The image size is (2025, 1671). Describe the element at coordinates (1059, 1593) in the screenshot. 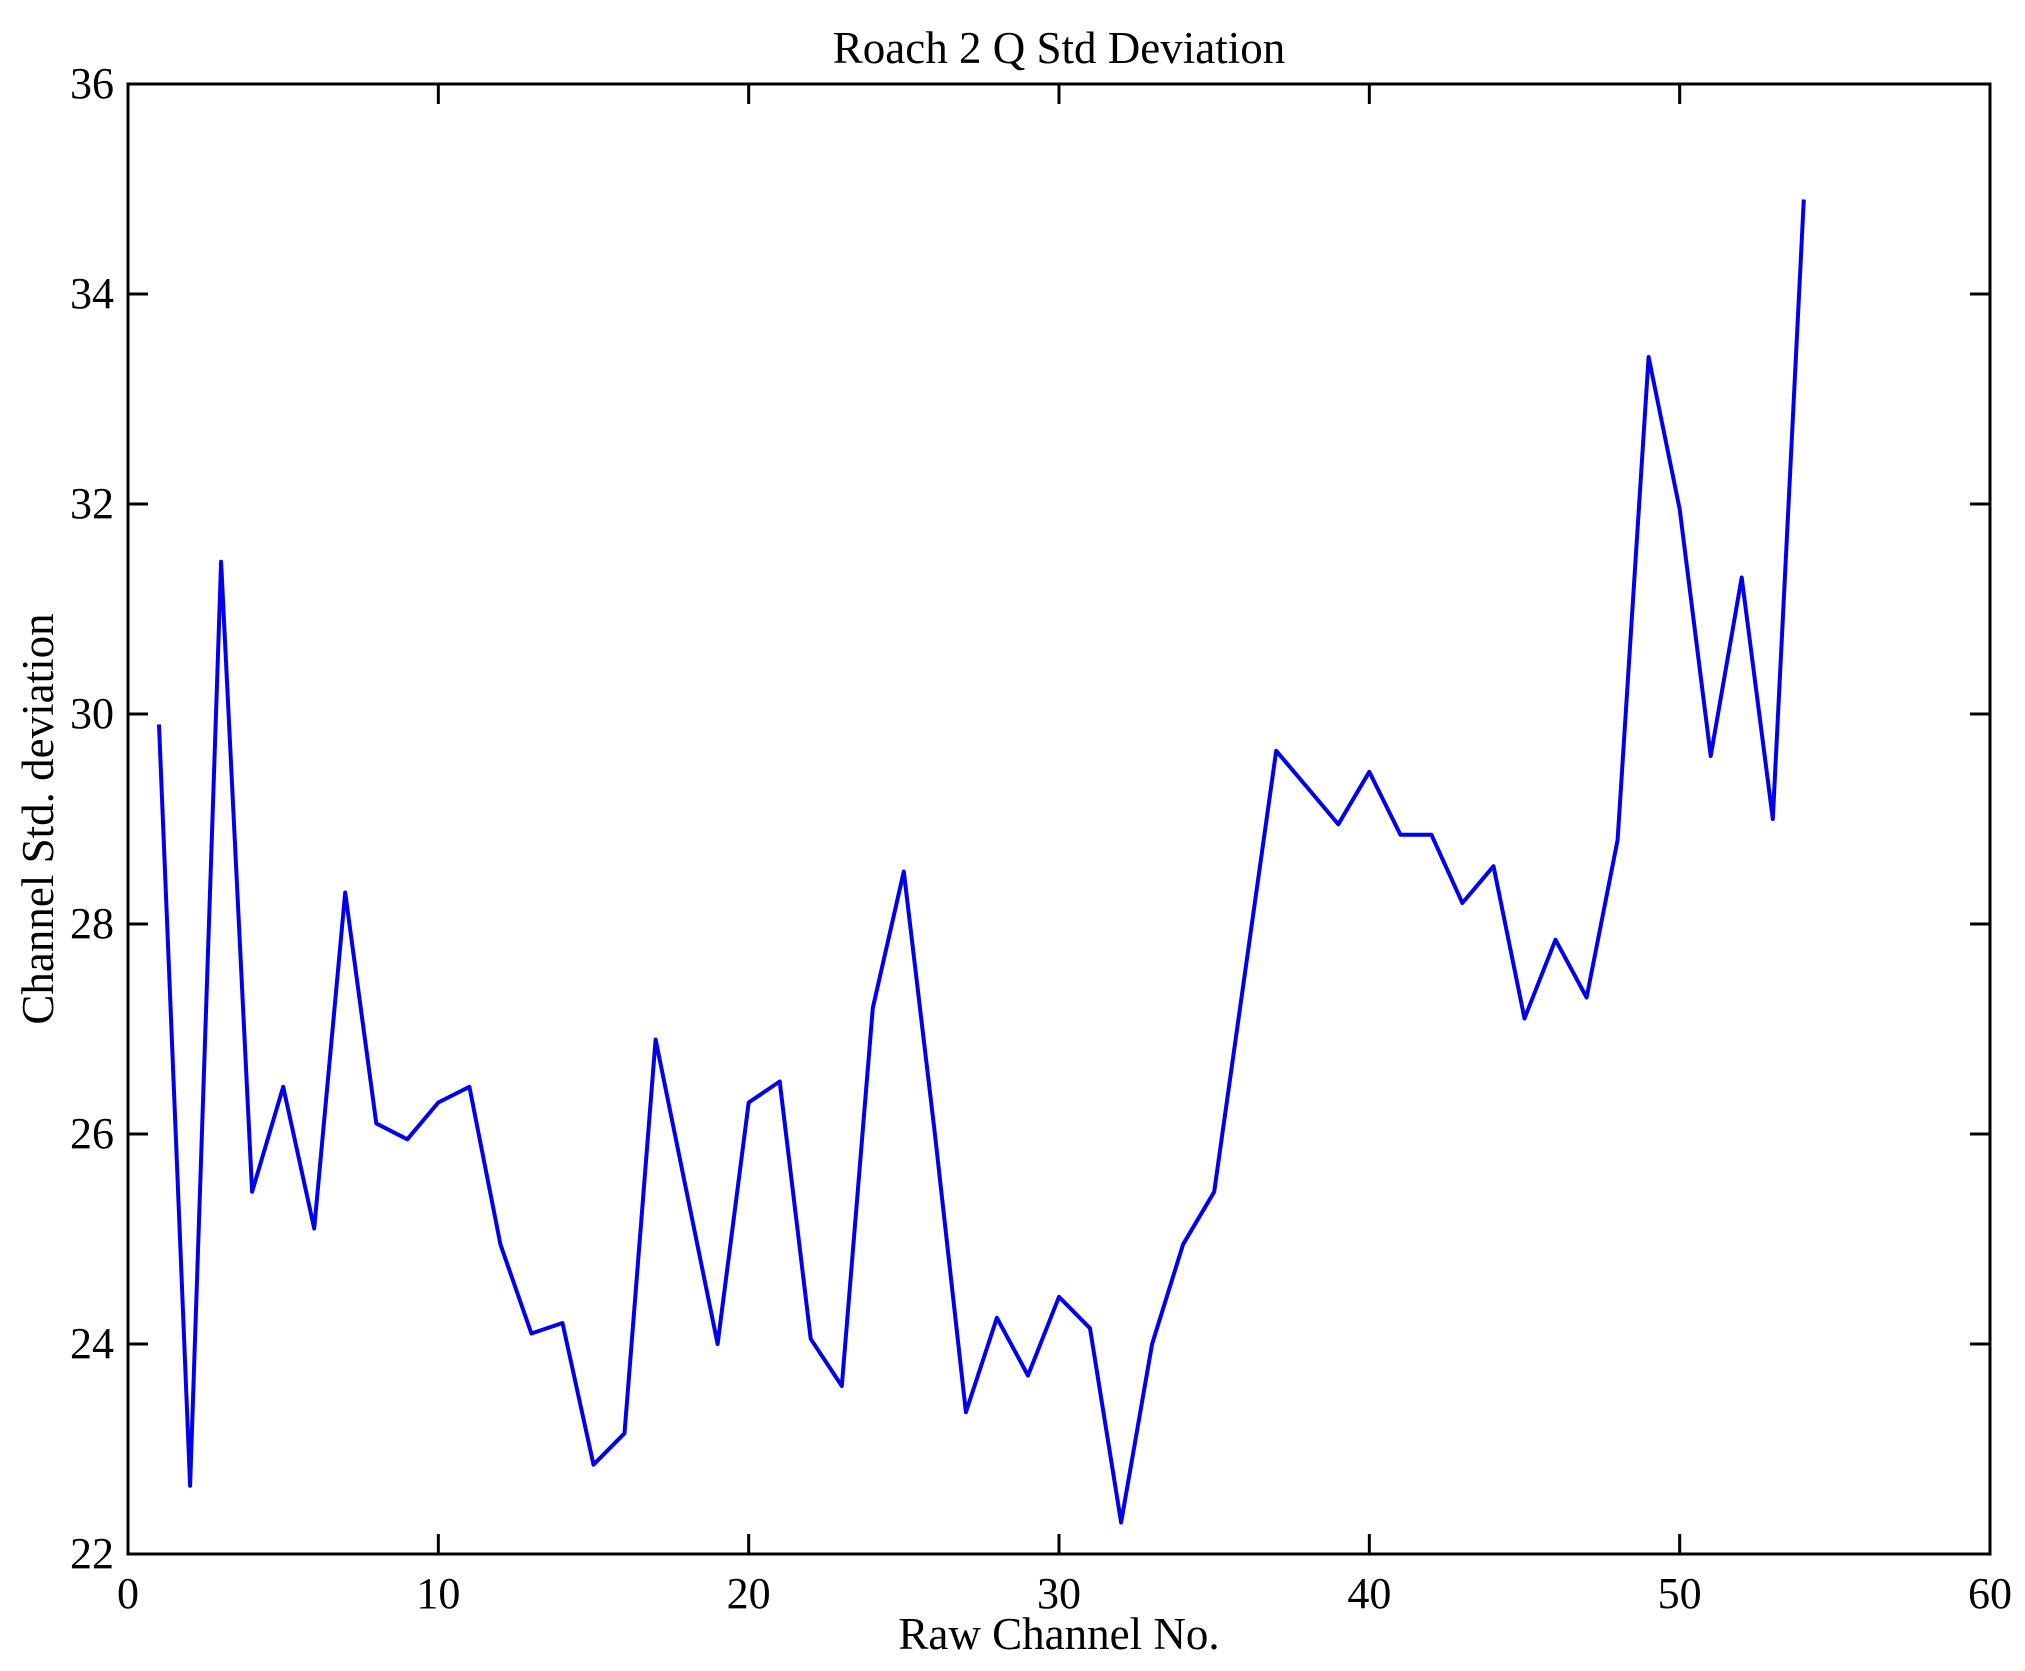

I see `x-tick-label: 30` at that location.